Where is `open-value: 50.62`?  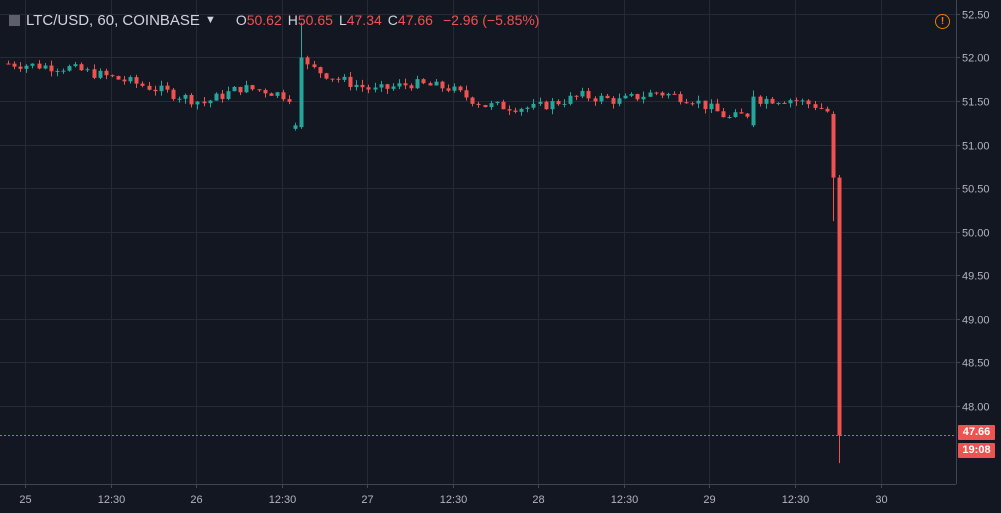
open-value: 50.62 is located at coordinates (264, 20).